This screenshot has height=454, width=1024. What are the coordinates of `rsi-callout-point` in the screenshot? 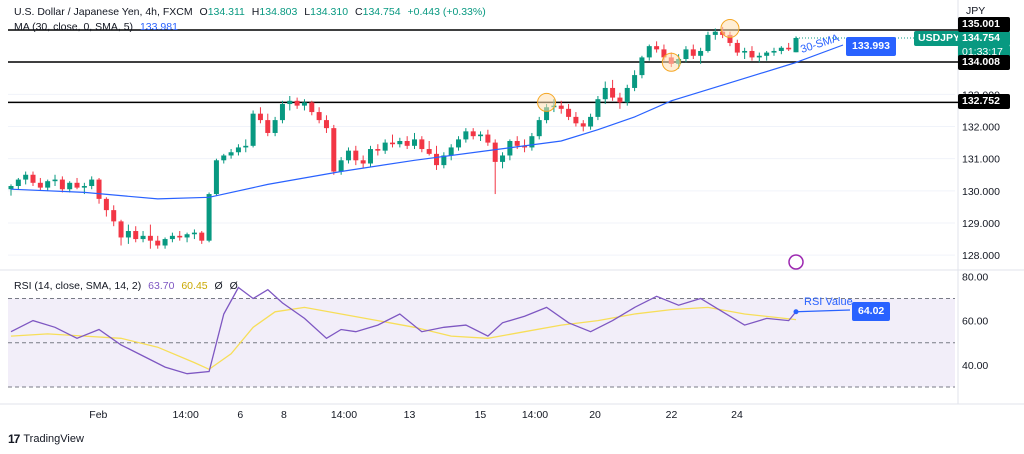 It's located at (796, 312).